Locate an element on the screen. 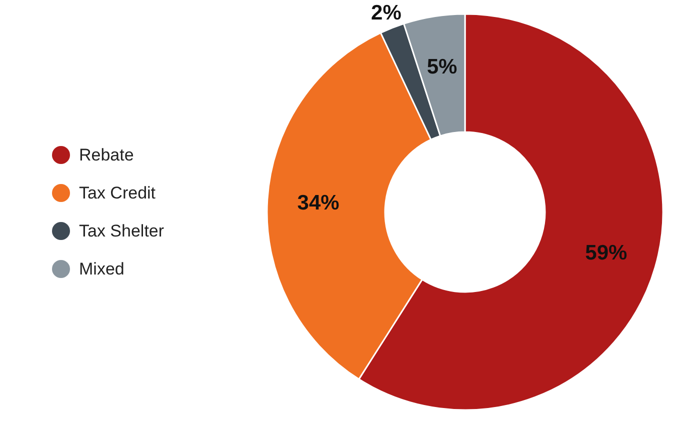  legend-label: Rebate is located at coordinates (106, 155).